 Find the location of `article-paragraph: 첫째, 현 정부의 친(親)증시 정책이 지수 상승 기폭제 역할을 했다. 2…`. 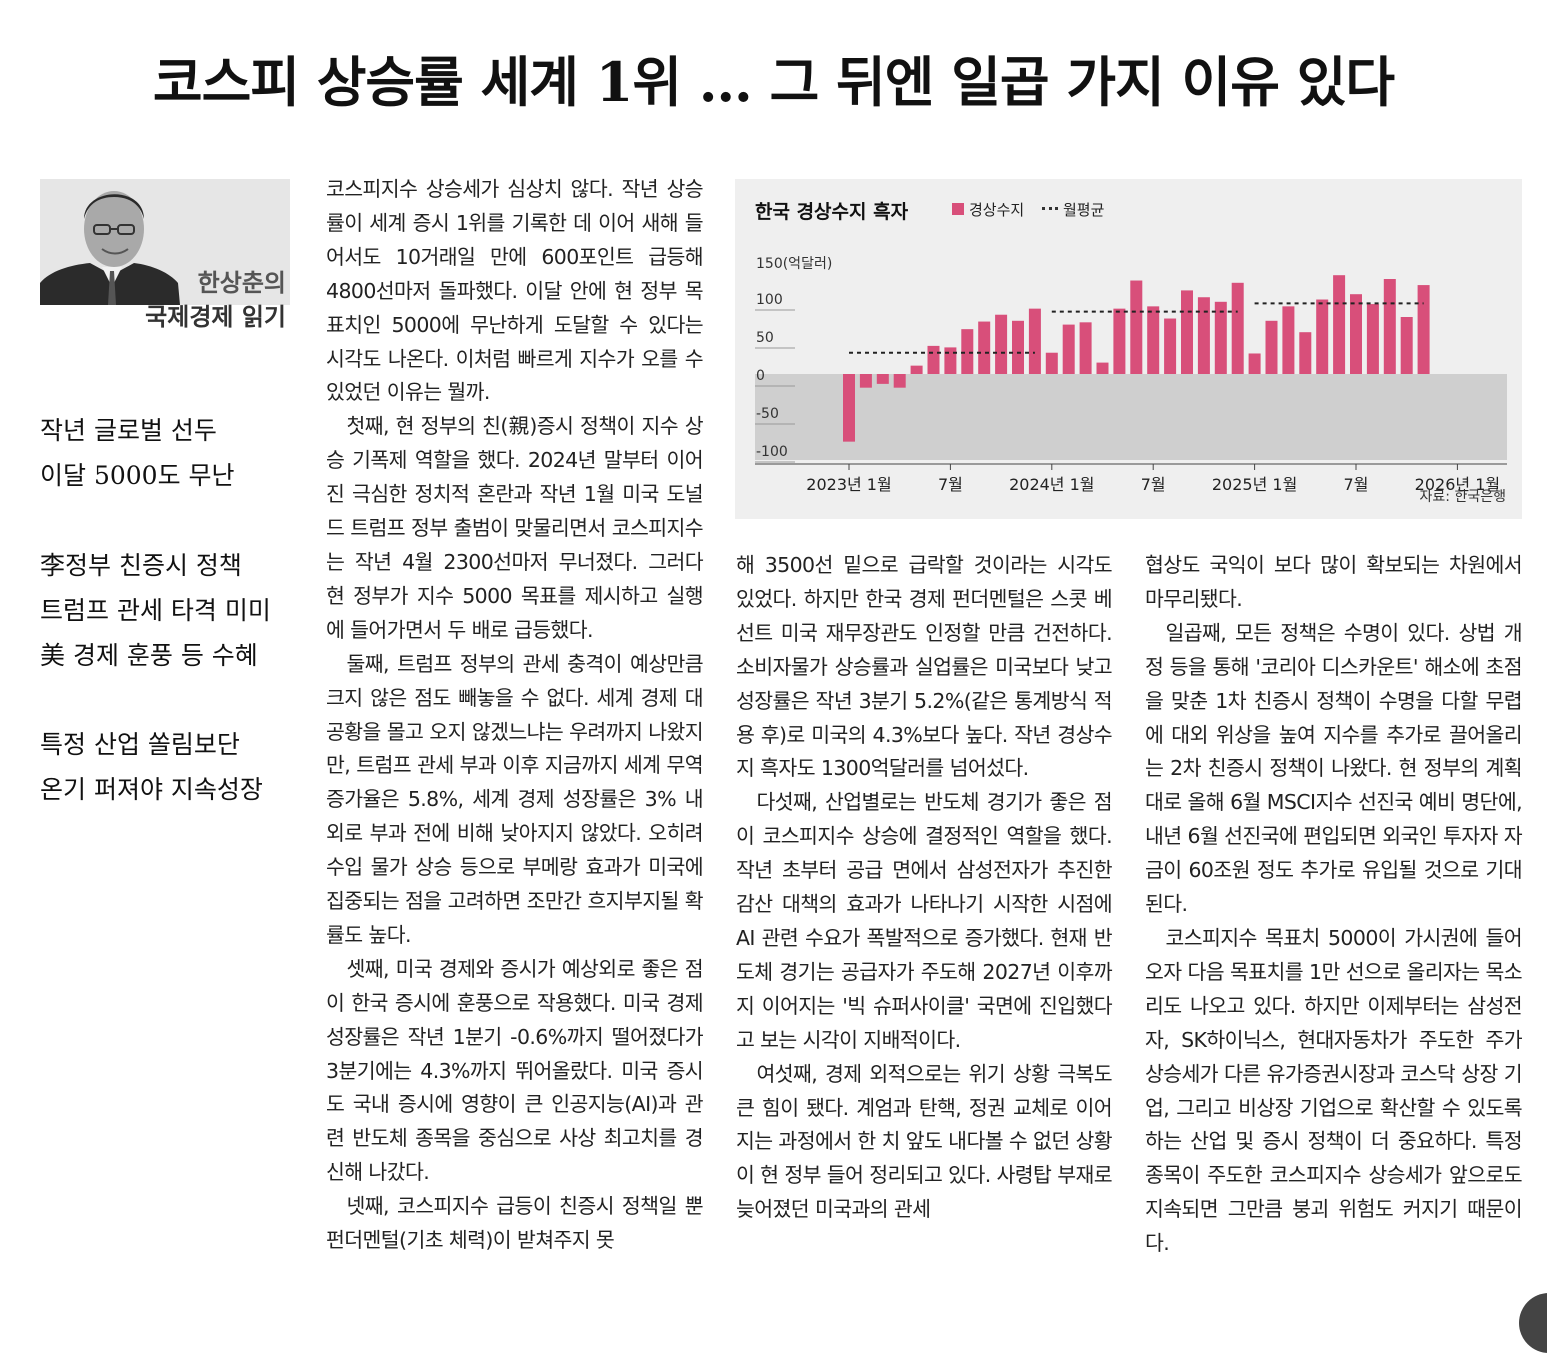

article-paragraph: 첫째, 현 정부의 친(親)증시 정책이 지수 상승 기폭제 역할을 했다. 2… is located at coordinates (515, 528).